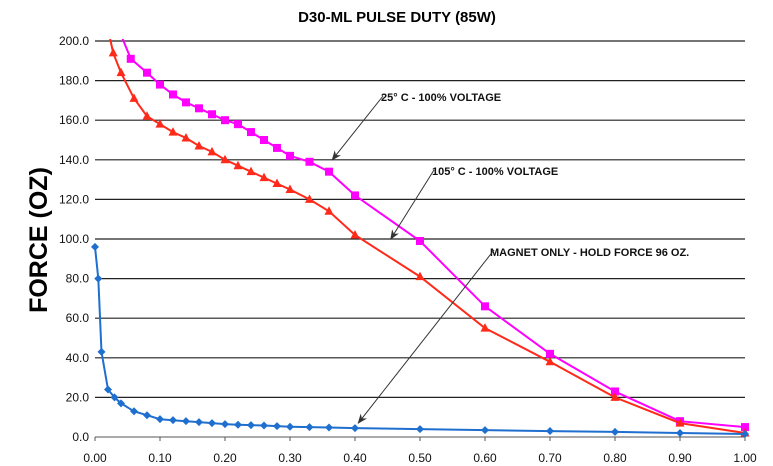  I want to click on y-tick-label: 80.0, so click(78, 279).